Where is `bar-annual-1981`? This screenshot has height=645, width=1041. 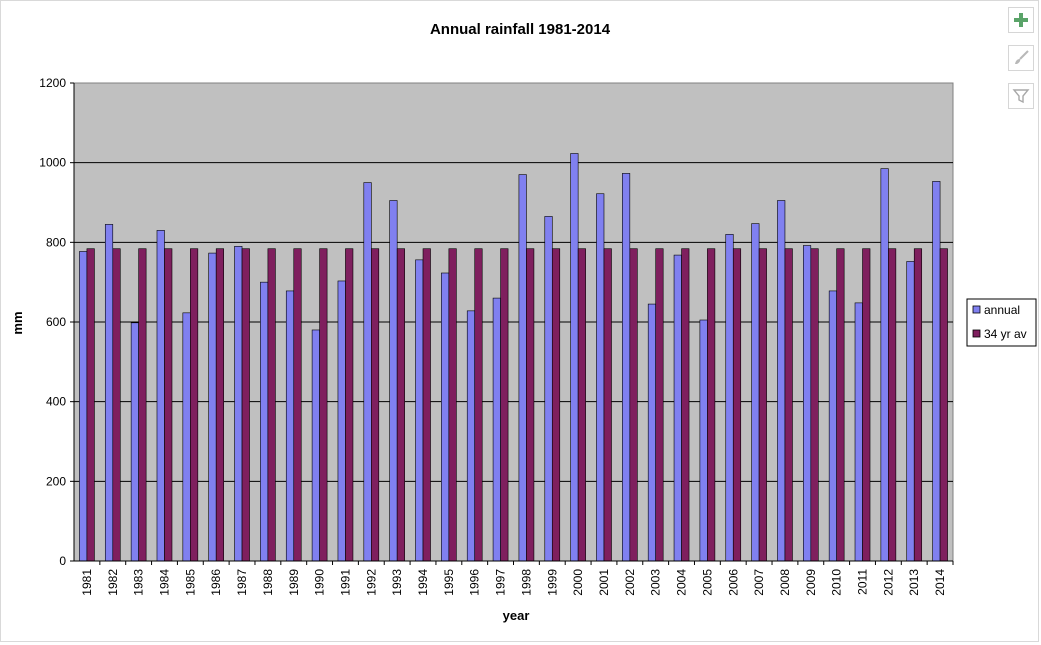 bar-annual-1981 is located at coordinates (83, 406).